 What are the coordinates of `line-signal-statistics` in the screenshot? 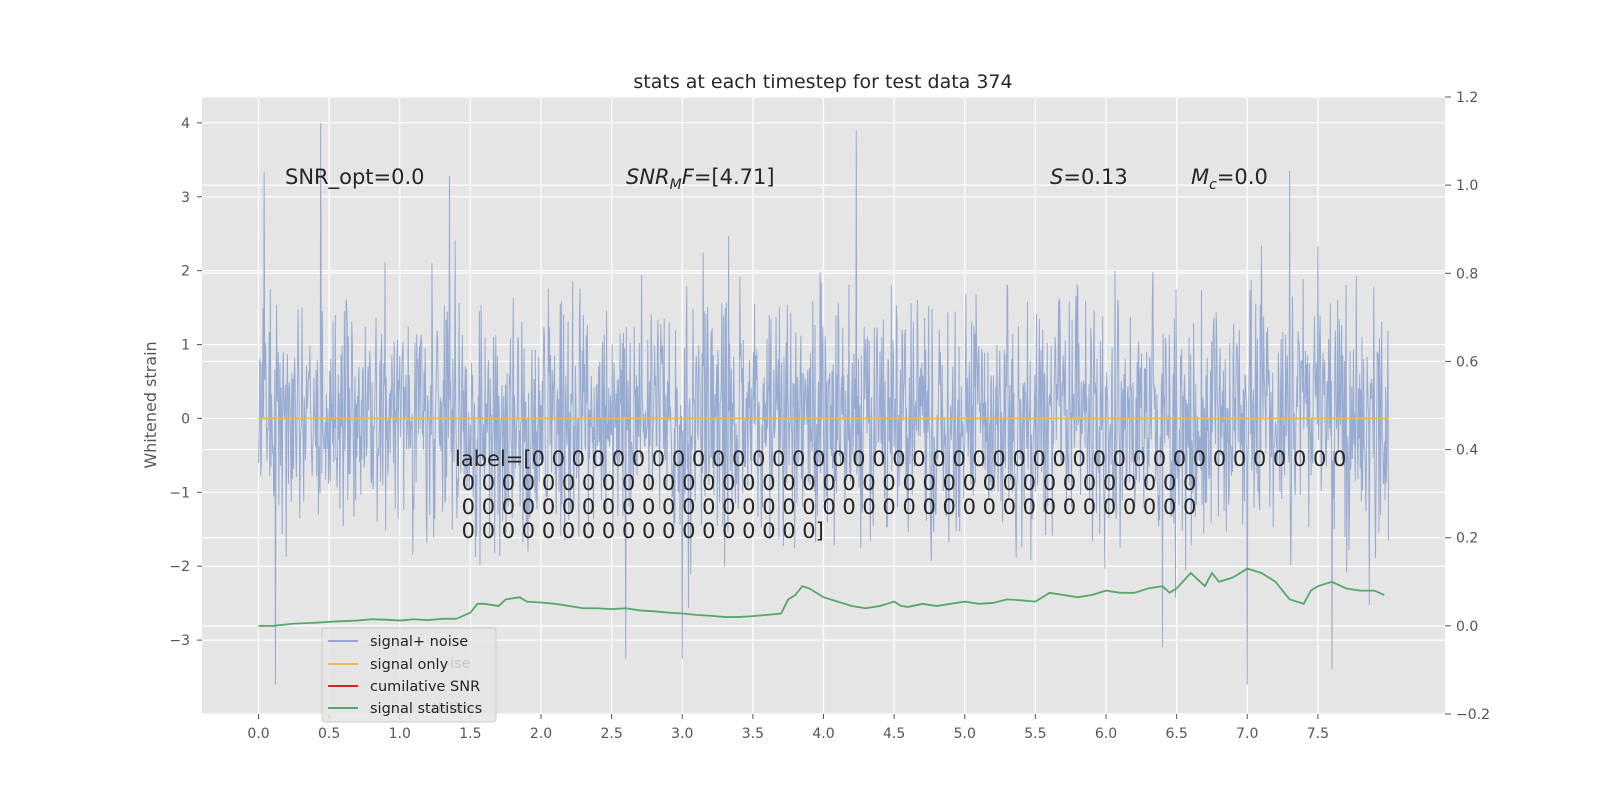 It's located at (821, 597).